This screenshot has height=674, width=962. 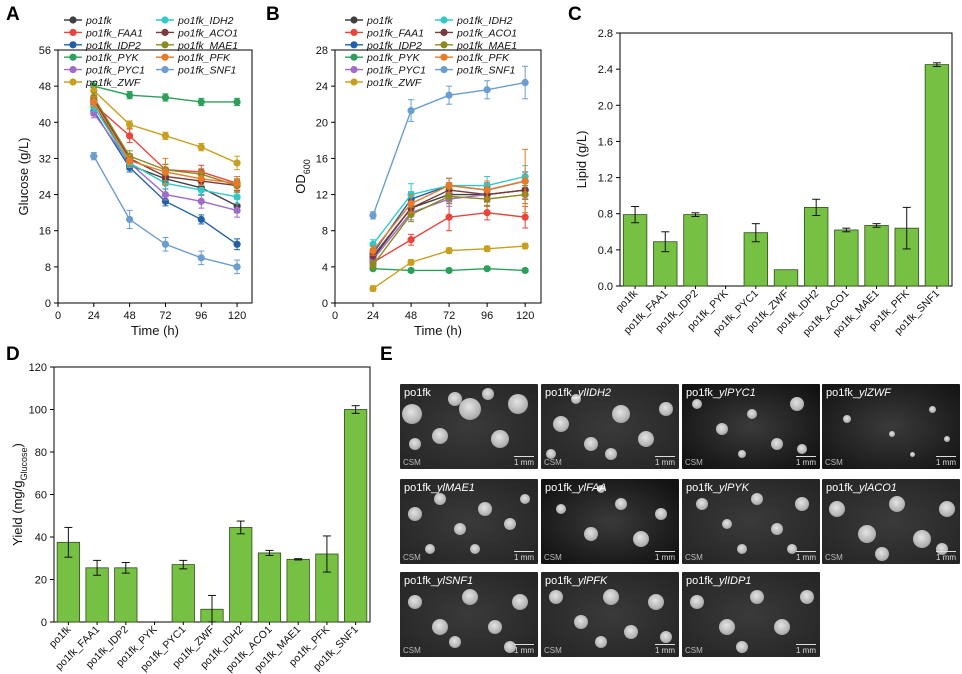 What do you see at coordinates (97, 595) in the screenshot?
I see `bar-po1fk_faa1` at bounding box center [97, 595].